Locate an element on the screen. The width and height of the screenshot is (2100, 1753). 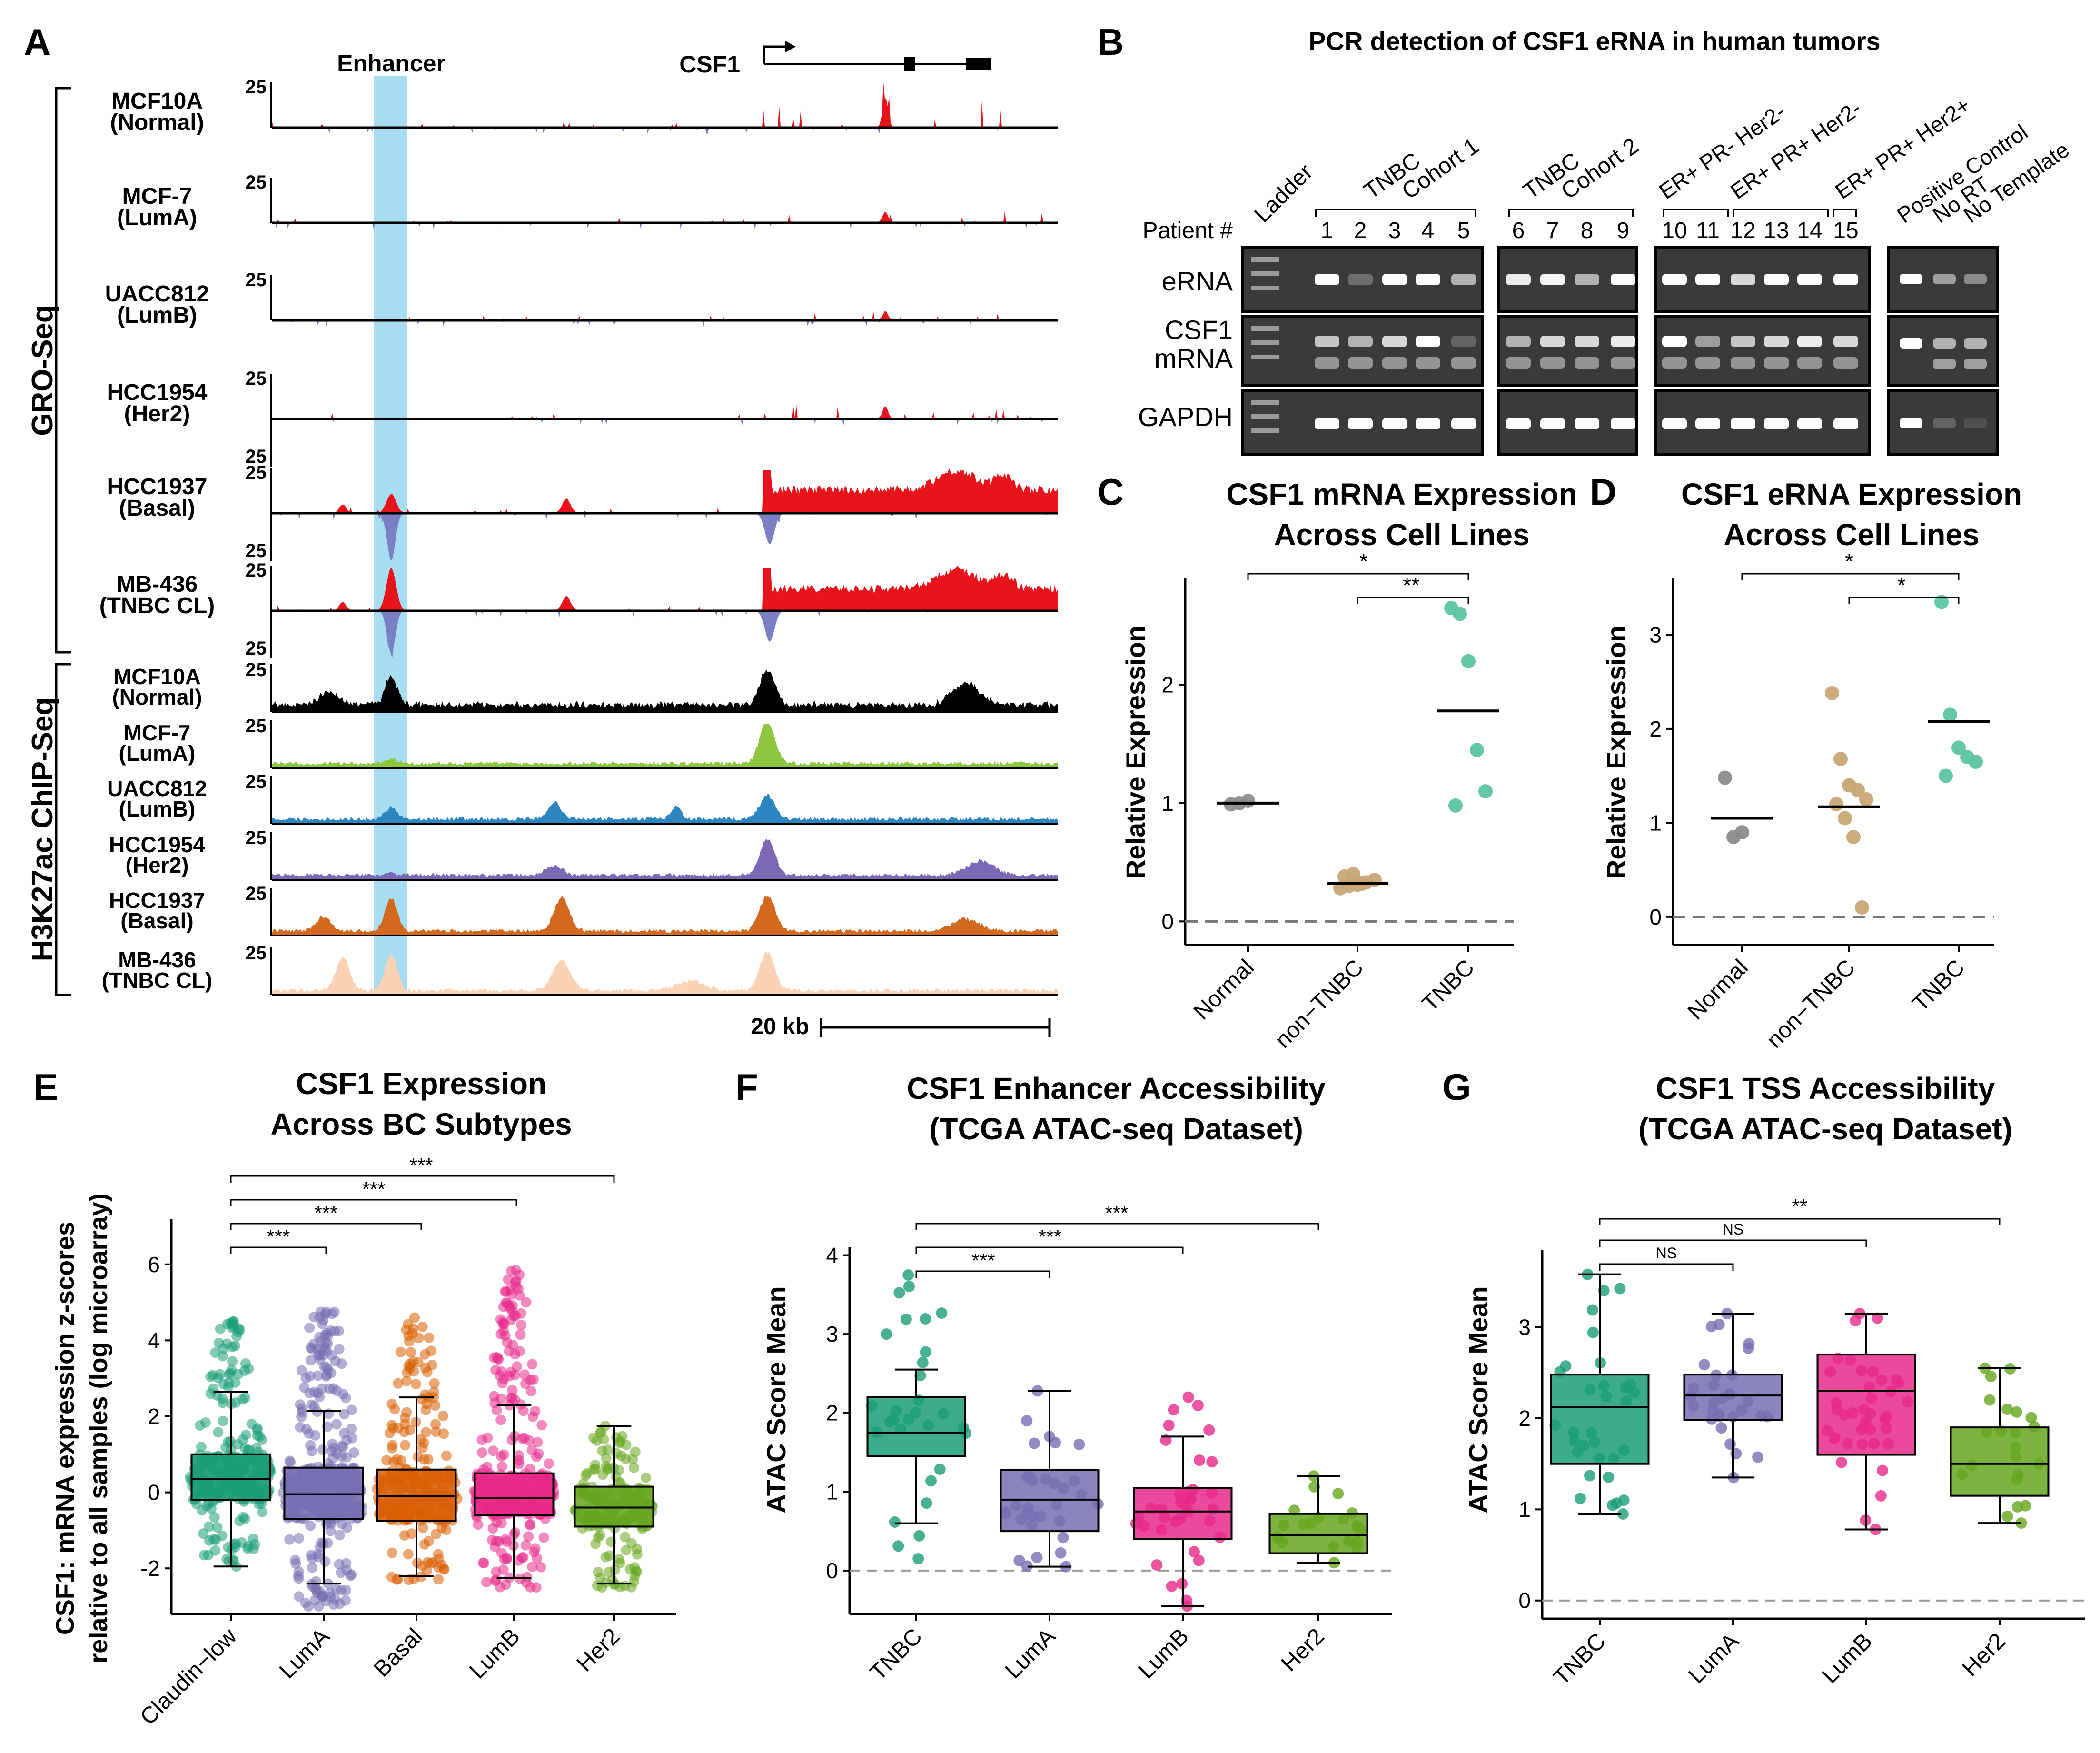
track-subtype-label: (LumA) is located at coordinates (158, 753).